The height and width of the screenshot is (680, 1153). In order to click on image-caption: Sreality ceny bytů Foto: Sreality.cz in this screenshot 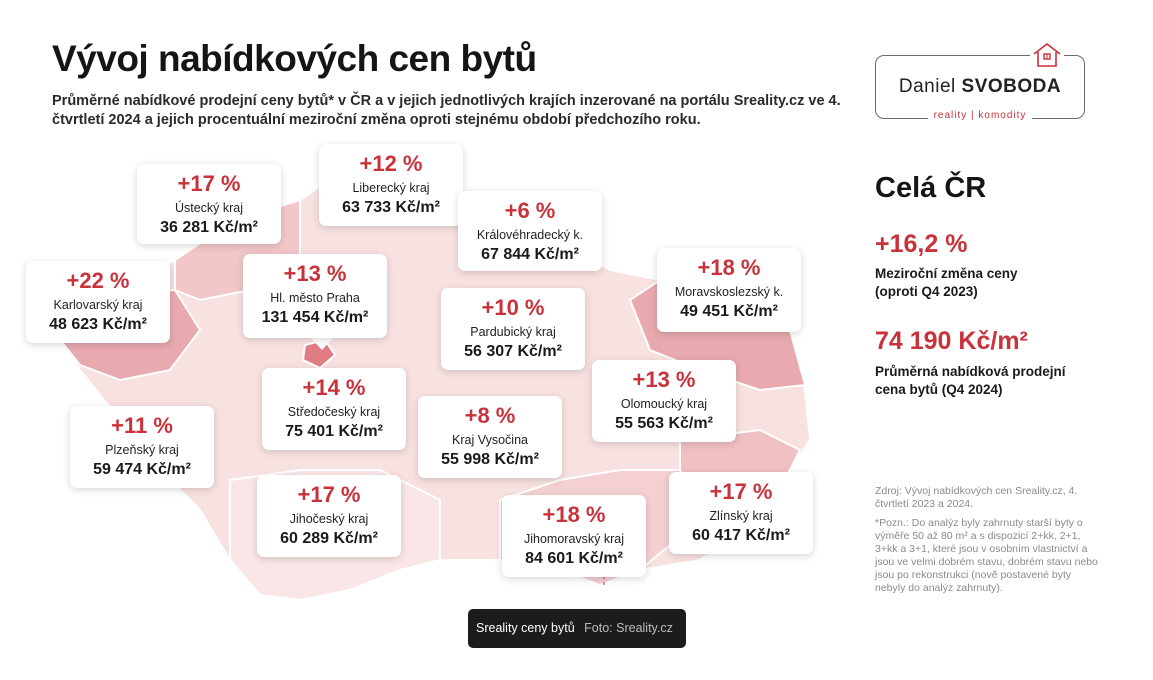, I will do `click(577, 628)`.